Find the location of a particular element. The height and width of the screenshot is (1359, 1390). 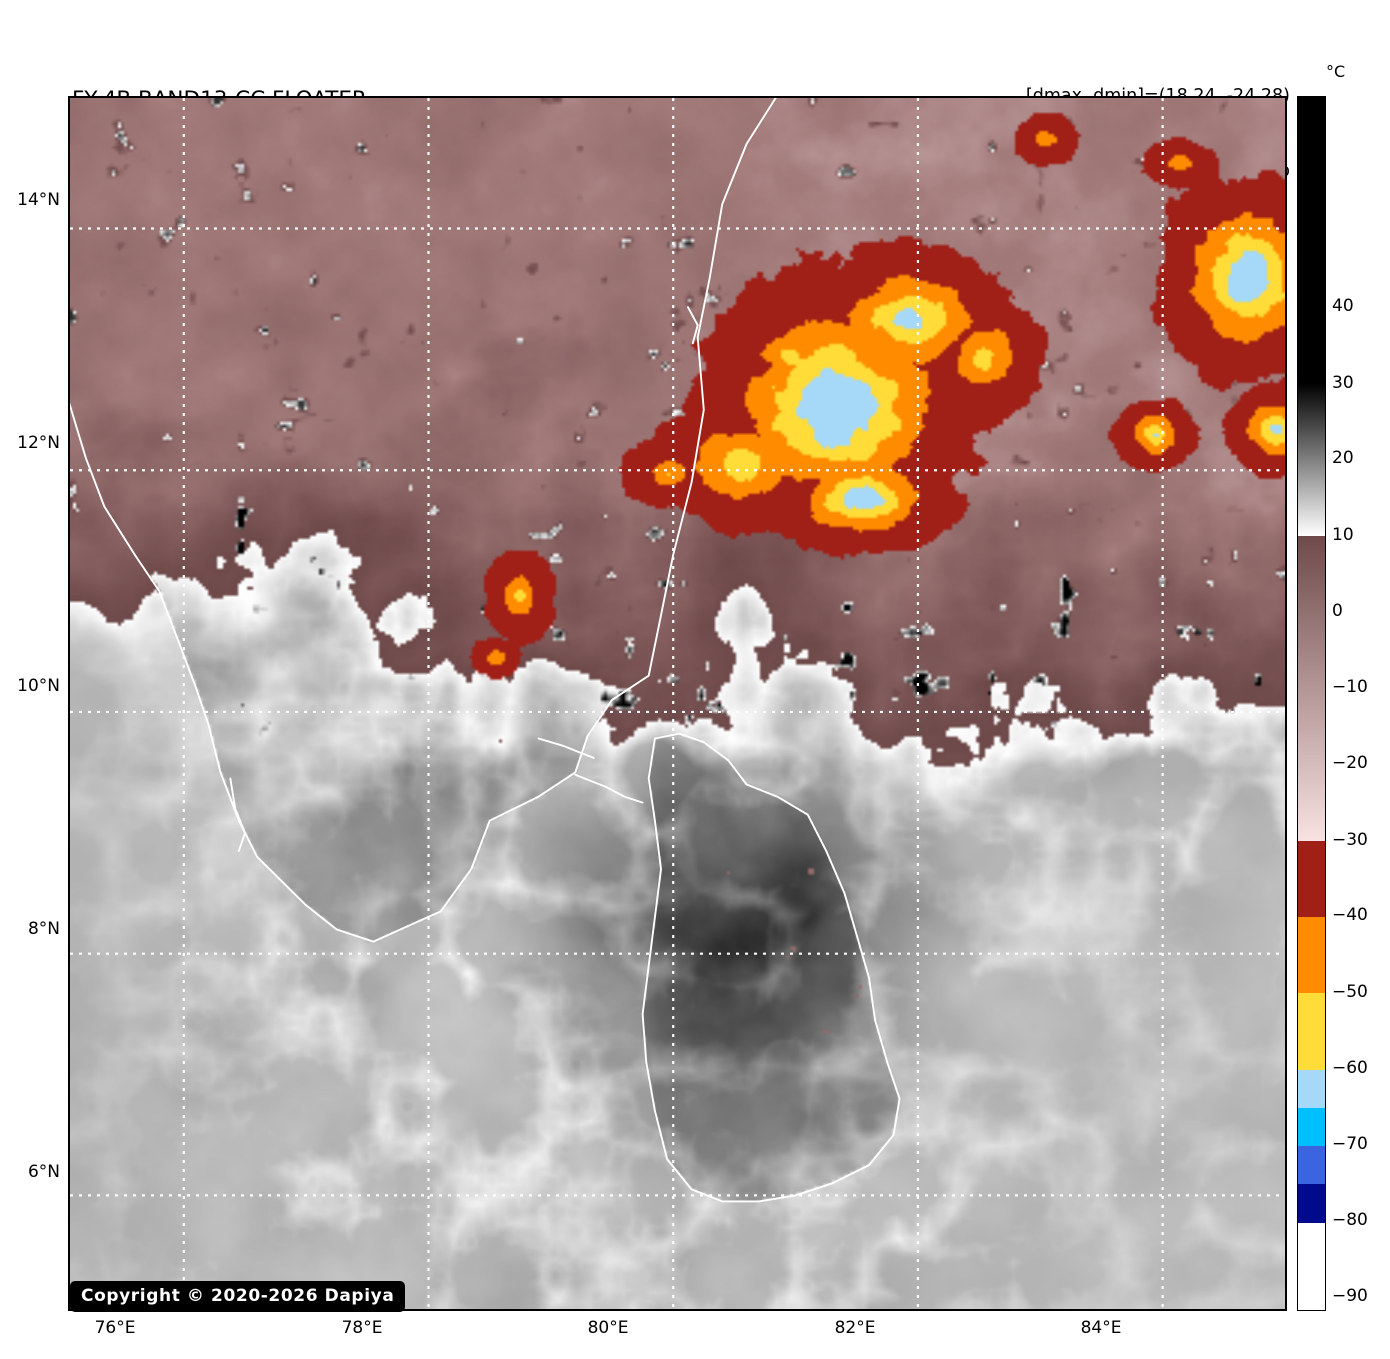

coastline-mannar-spit is located at coordinates (566, 748).